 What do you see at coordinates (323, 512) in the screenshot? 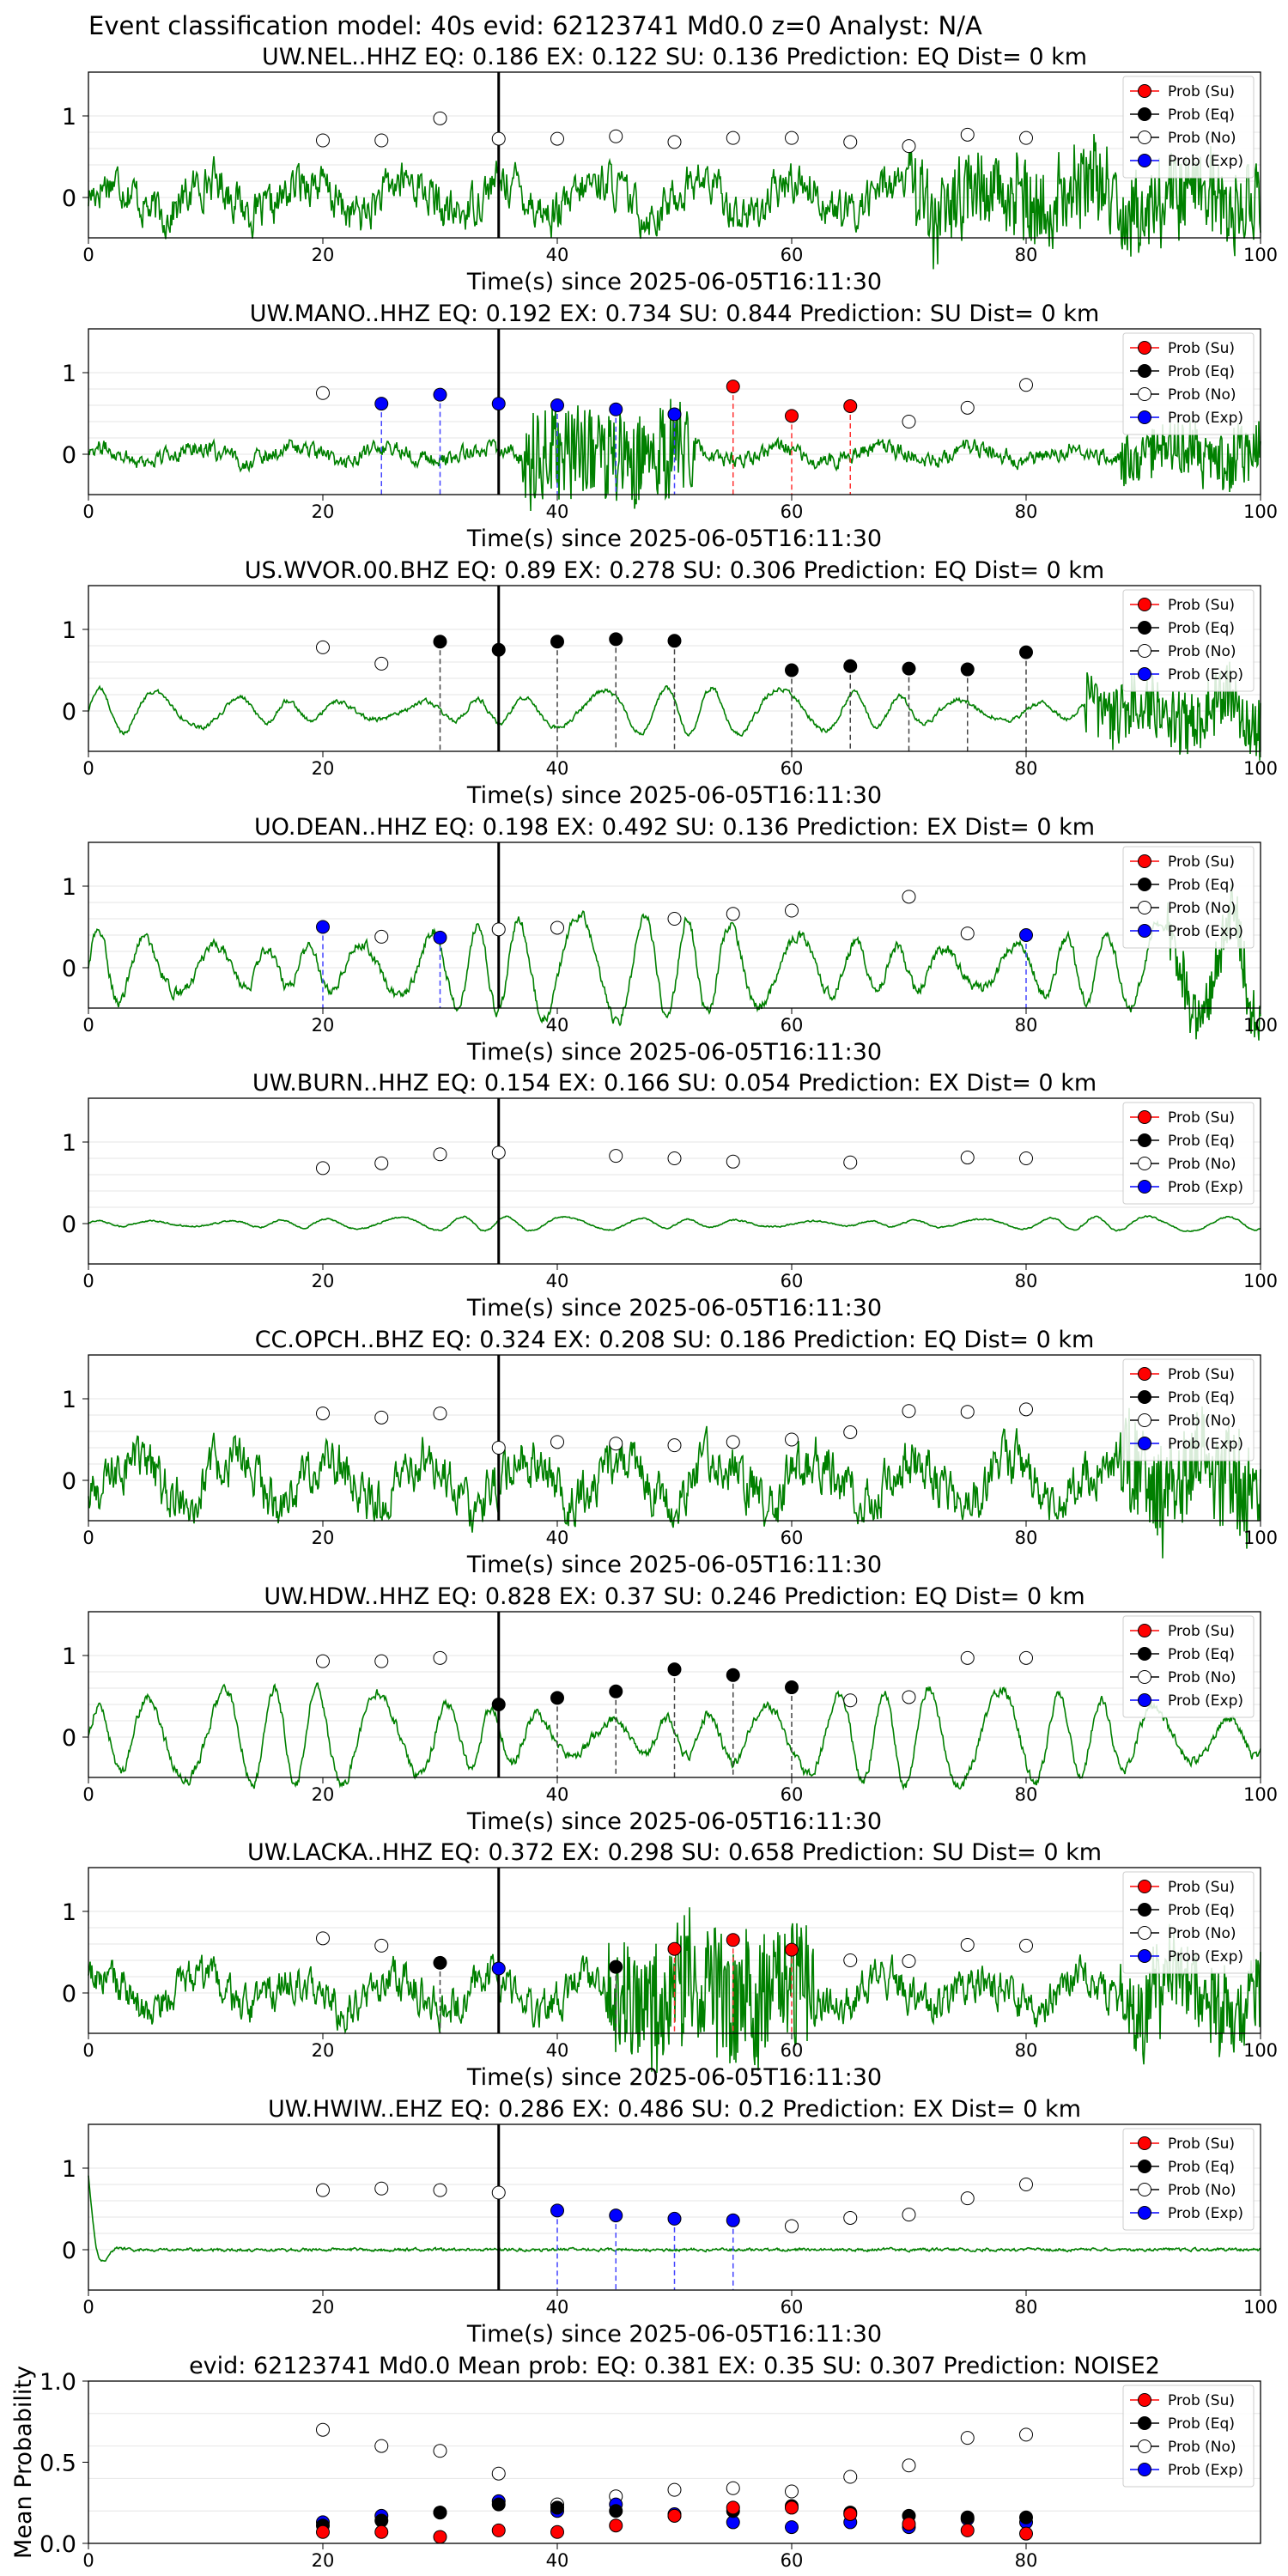
I see `x-tick-label: 20` at bounding box center [323, 512].